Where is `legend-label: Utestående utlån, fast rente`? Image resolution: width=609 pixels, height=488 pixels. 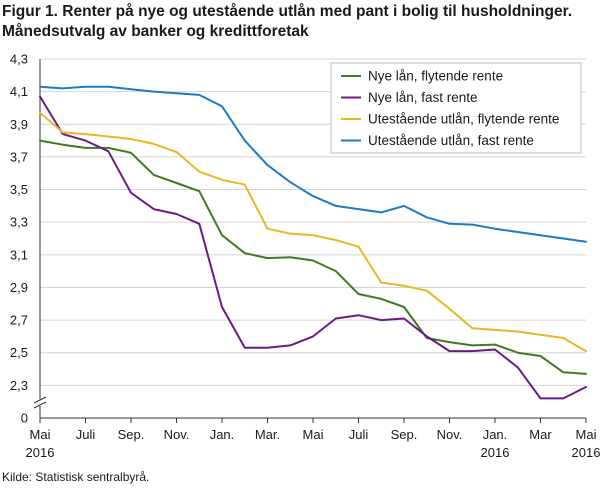 legend-label: Utestående utlån, fast rente is located at coordinates (451, 140).